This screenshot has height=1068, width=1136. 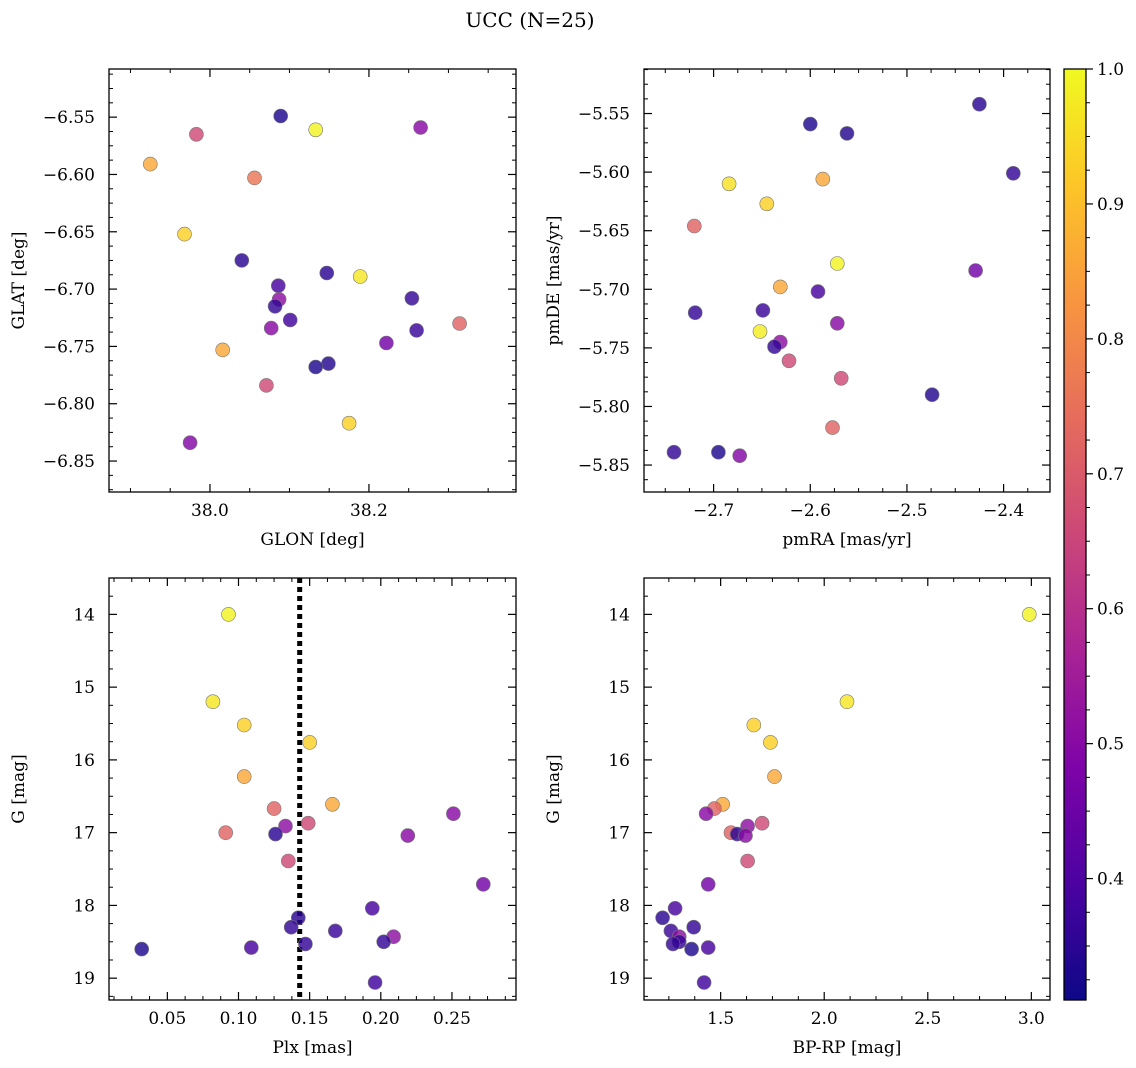 What do you see at coordinates (381, 1019) in the screenshot?
I see `x-tick-label: 0.20` at bounding box center [381, 1019].